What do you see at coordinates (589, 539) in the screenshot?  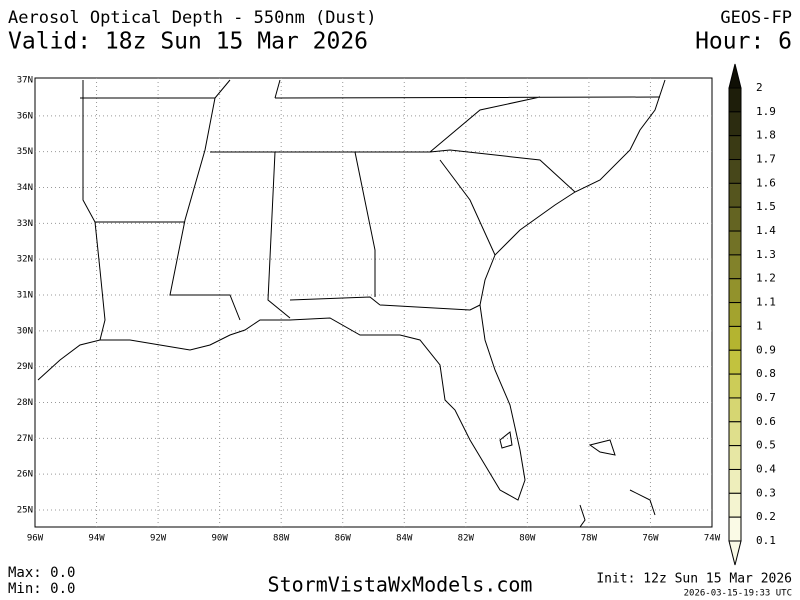 I see `lon-label: 78W` at bounding box center [589, 539].